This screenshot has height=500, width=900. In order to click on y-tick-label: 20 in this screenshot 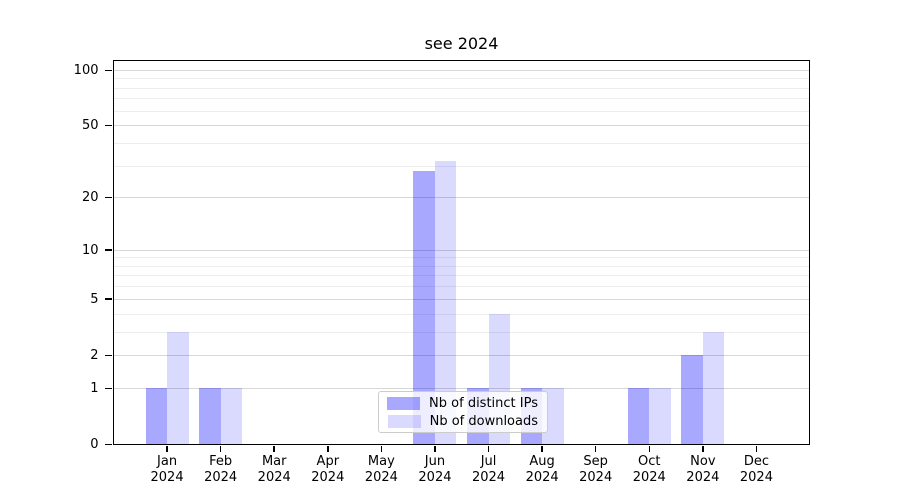, I will do `click(90, 198)`.